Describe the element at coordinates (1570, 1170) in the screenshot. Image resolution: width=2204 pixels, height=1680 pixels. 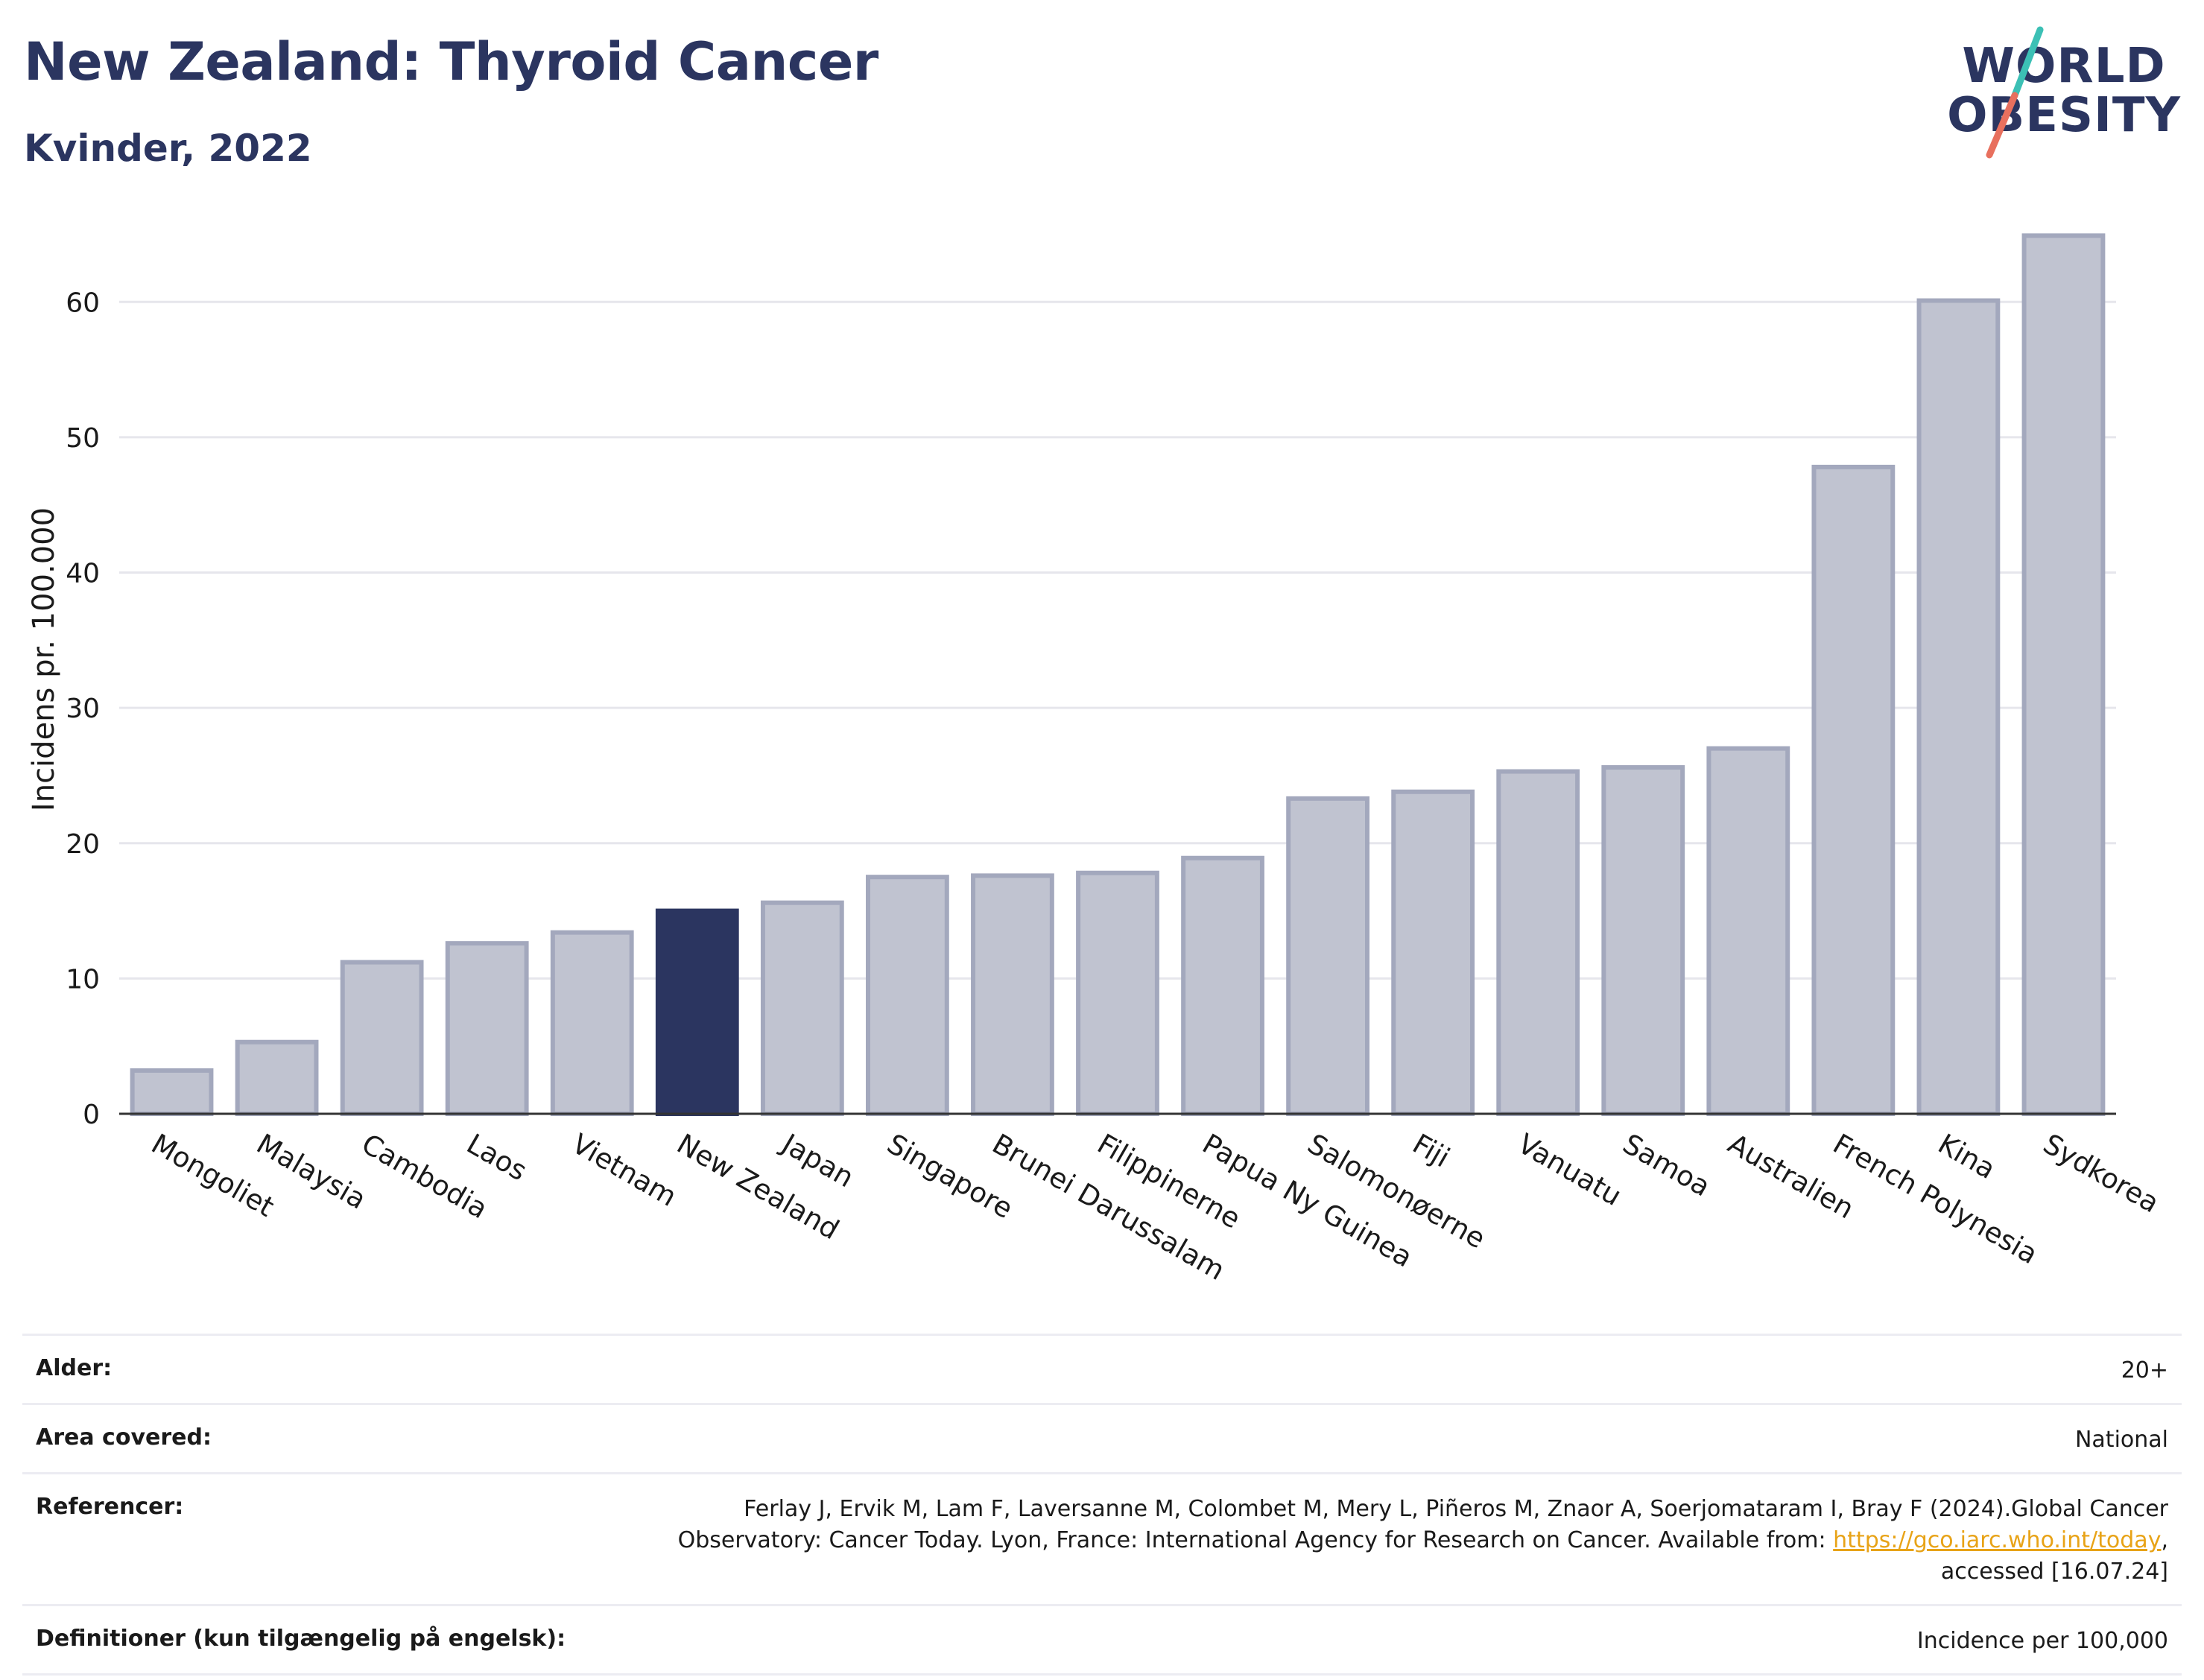
I see `x-tick-label: Vanuatu` at that location.